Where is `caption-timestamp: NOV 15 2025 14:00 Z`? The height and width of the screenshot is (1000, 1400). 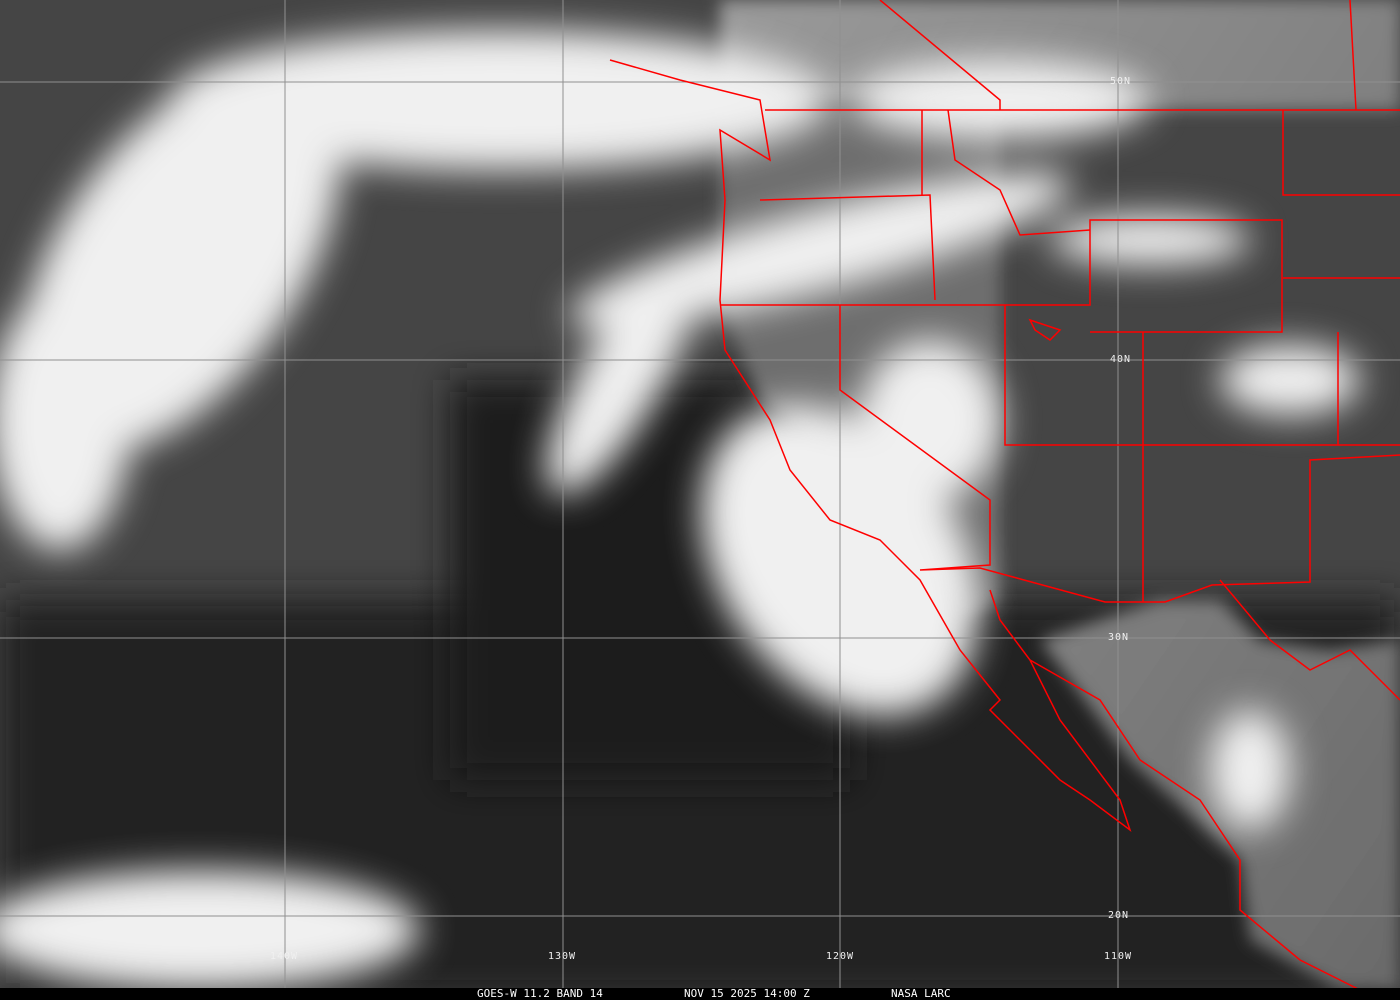 caption-timestamp: NOV 15 2025 14:00 Z is located at coordinates (747, 993).